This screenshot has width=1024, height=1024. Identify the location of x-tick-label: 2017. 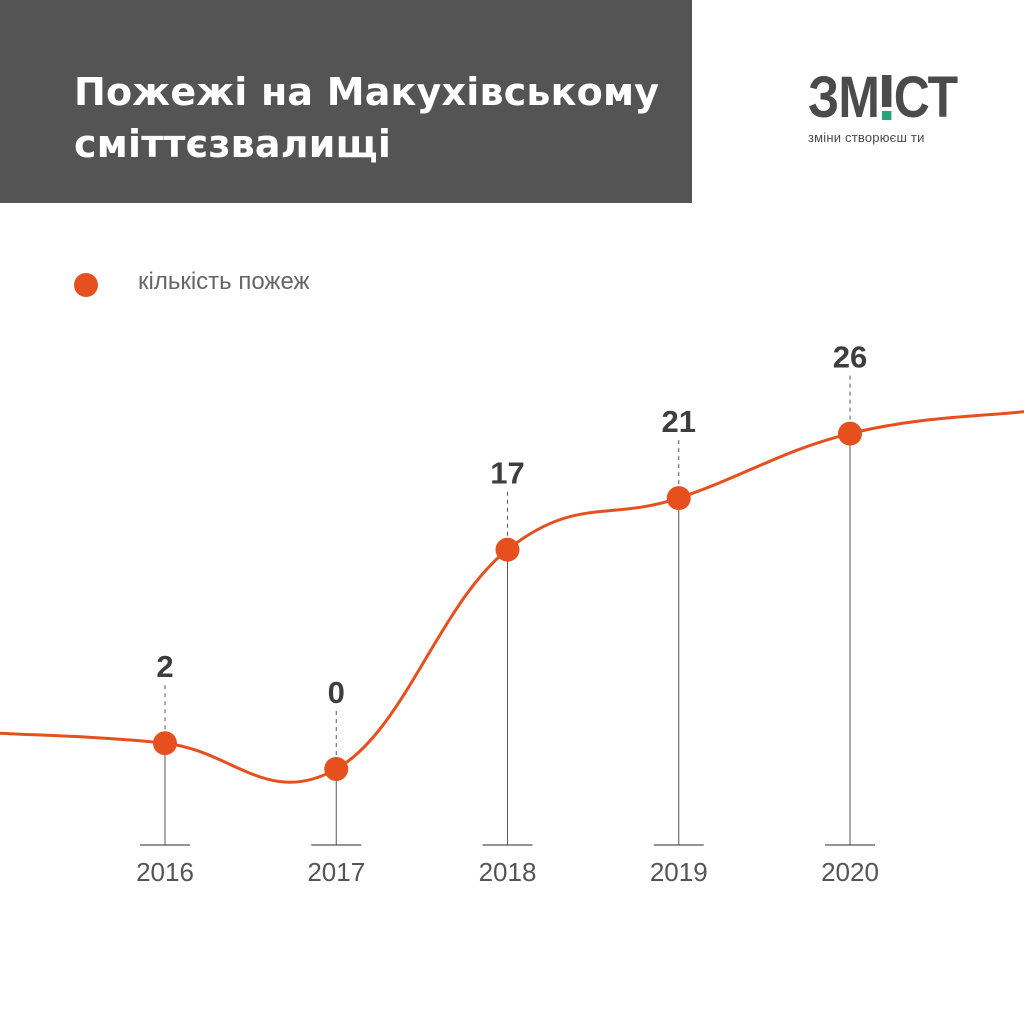
(336, 872).